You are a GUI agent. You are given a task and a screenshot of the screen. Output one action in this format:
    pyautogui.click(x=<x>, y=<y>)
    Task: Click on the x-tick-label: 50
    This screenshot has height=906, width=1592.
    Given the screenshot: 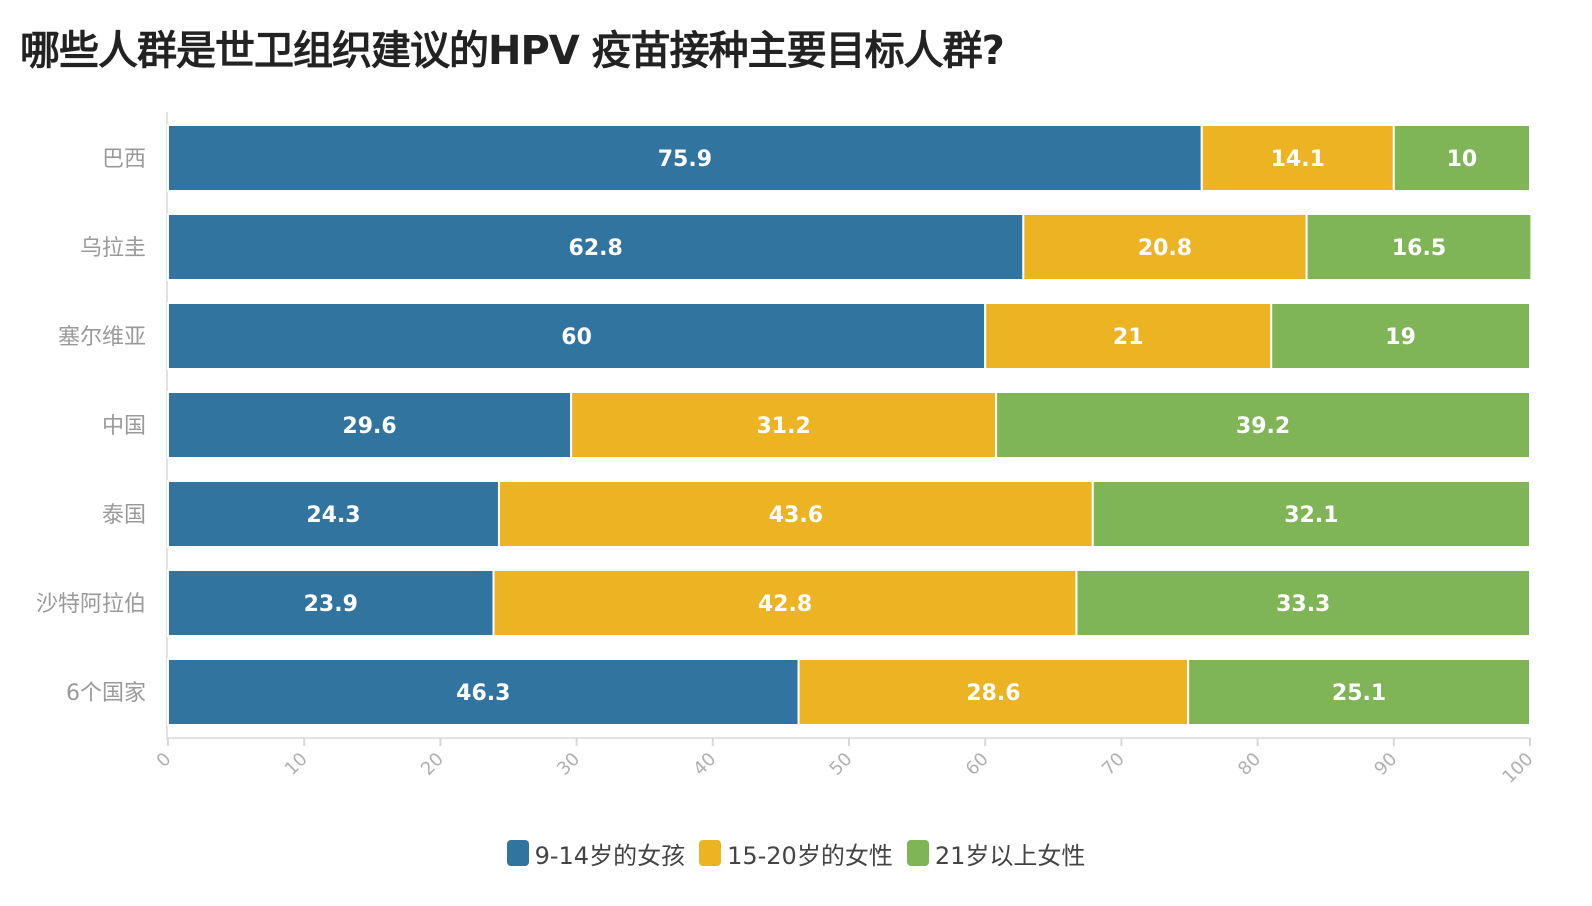 What is the action you would take?
    pyautogui.click(x=840, y=764)
    